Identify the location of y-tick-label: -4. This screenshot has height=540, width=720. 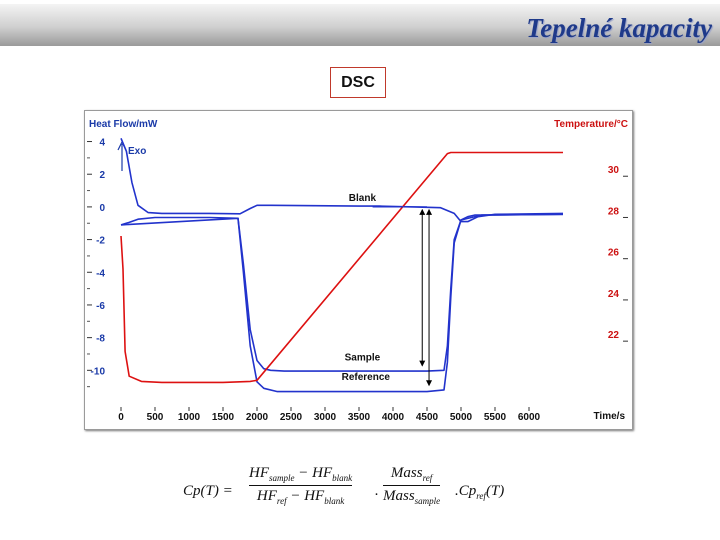
(100, 273).